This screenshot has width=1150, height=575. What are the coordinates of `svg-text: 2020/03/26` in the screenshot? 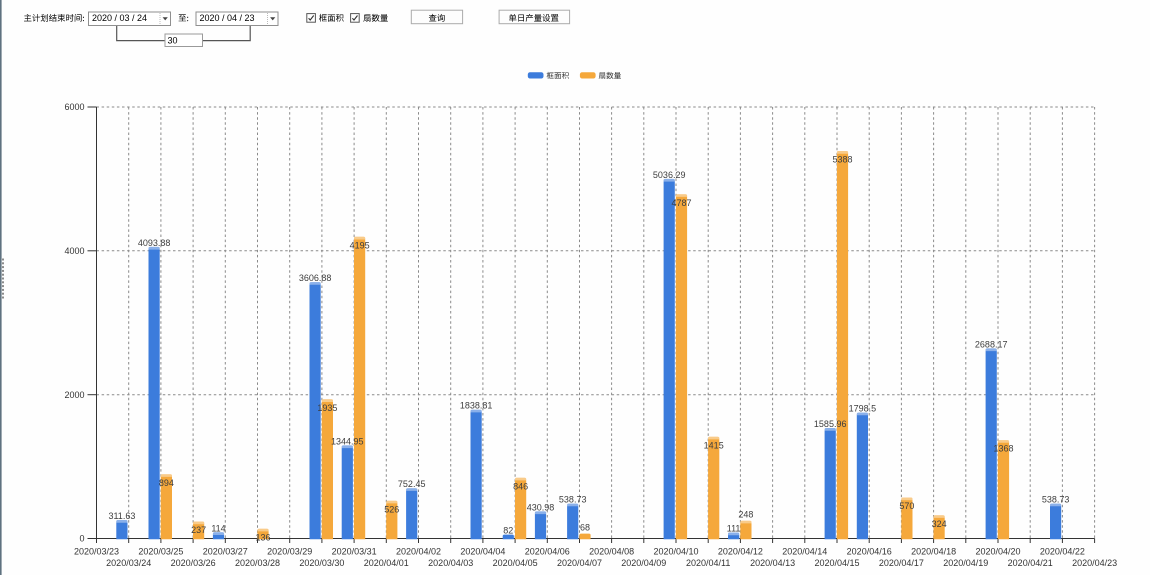 It's located at (193, 563).